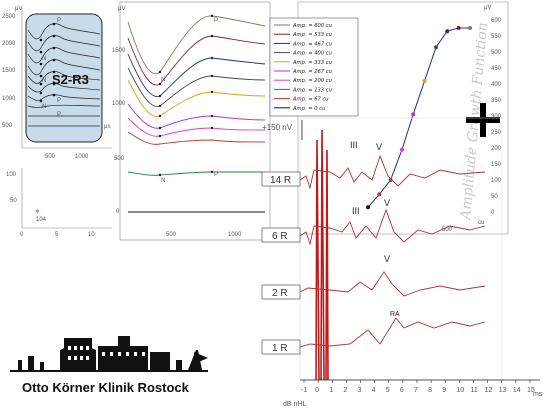 This screenshot has height=412, width=550. Describe the element at coordinates (310, 100) in the screenshot. I see `legend-entry: Amp. = 67 cu` at that location.